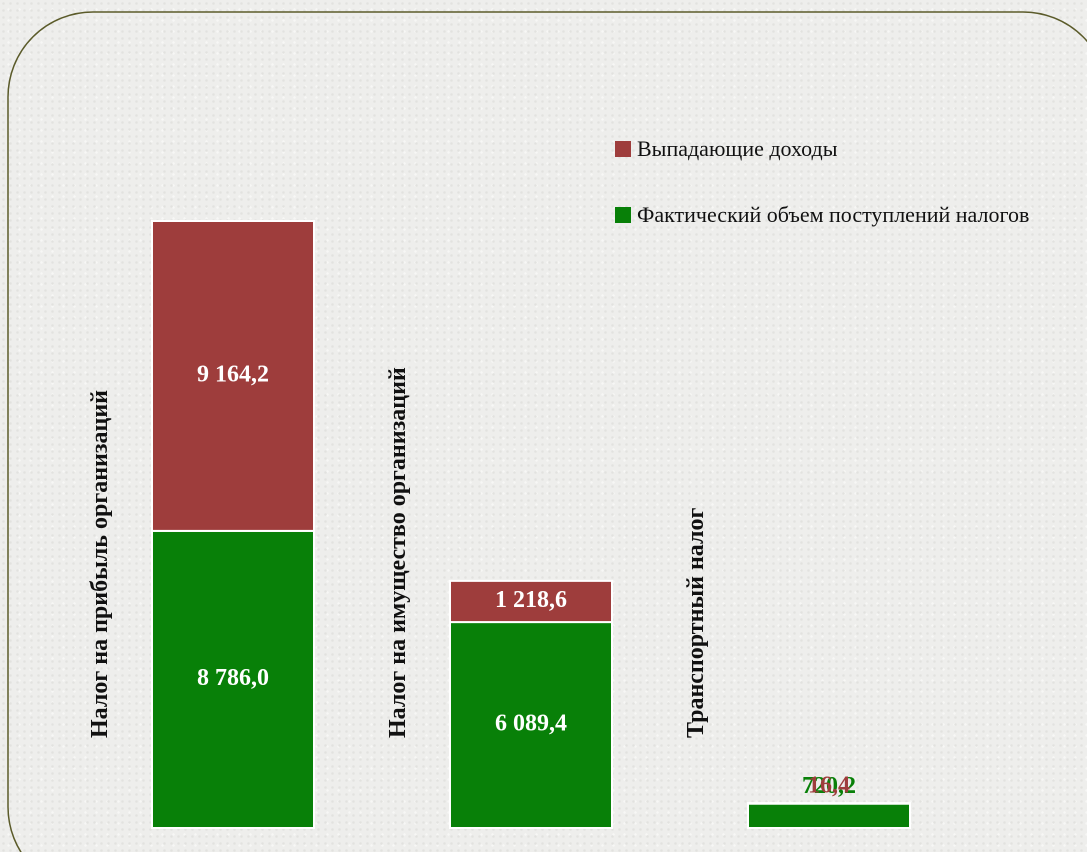 This screenshot has width=1087, height=852. I want to click on value-label: 1 218,6, so click(531, 600).